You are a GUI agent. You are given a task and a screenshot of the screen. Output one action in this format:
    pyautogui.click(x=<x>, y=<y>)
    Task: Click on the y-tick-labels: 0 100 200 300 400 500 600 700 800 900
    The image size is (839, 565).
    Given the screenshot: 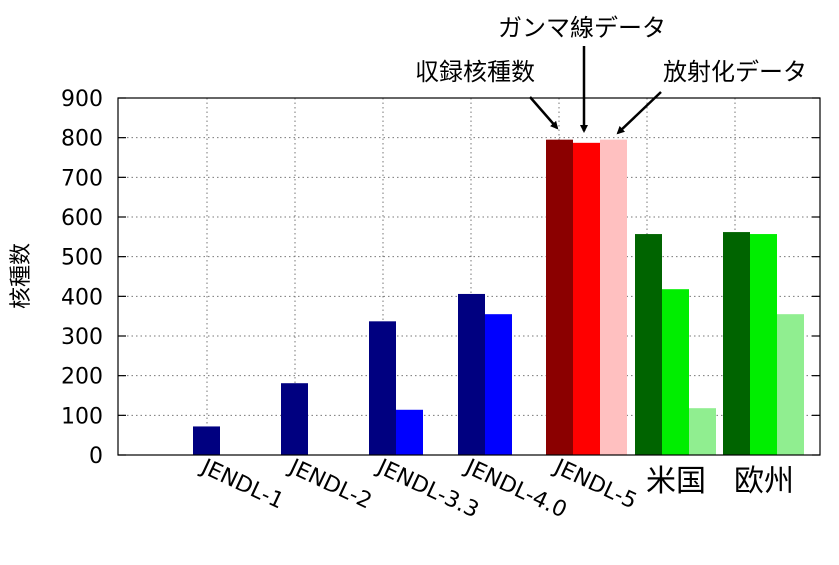 What is the action you would take?
    pyautogui.click(x=82, y=278)
    